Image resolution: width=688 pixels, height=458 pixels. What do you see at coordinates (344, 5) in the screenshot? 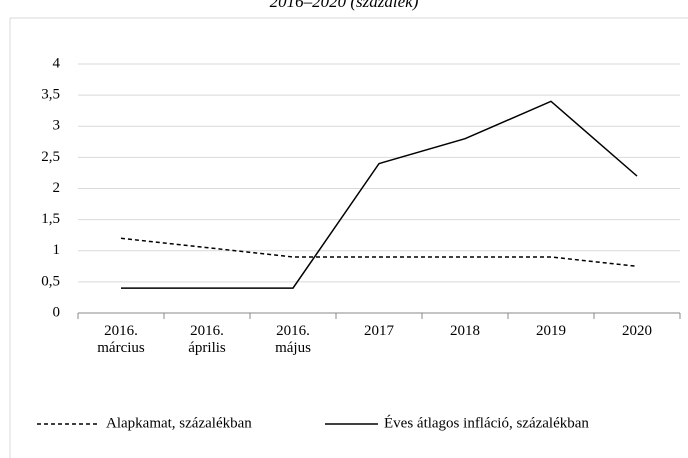
I see `chart-title: 2016–2020 (százalék)` at bounding box center [344, 5].